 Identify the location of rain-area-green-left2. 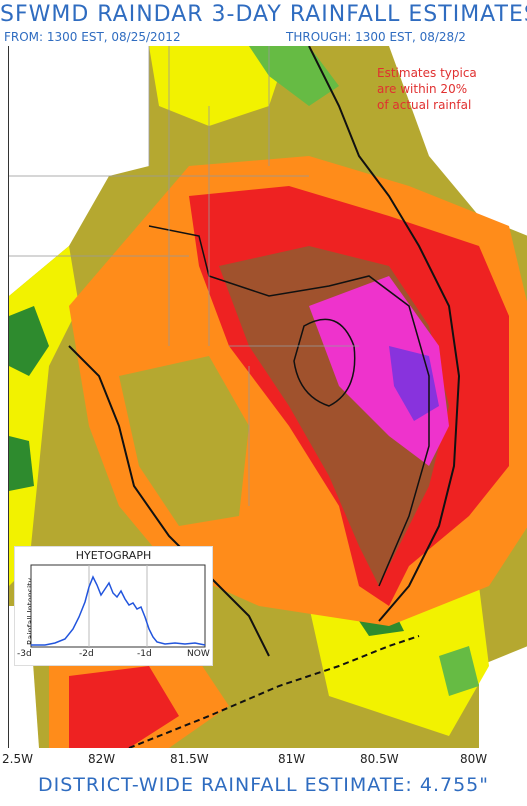
(21, 463).